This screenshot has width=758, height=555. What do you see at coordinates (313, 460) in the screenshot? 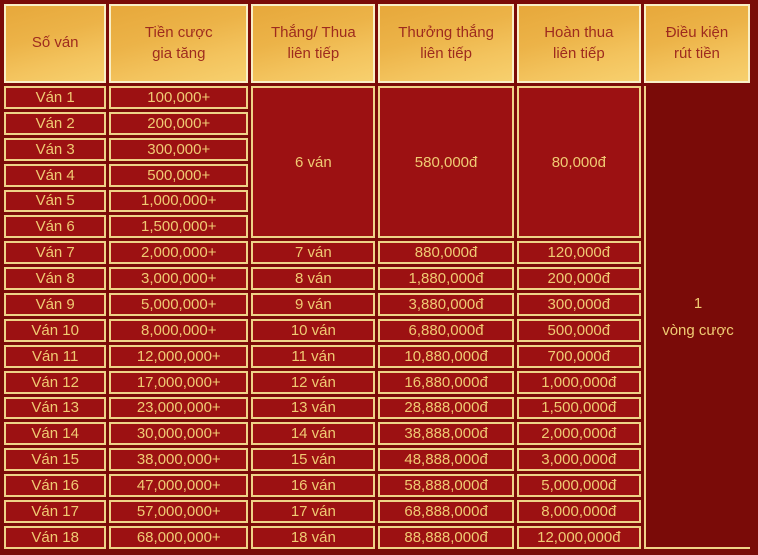
I see `streak-cell: 15 ván` at bounding box center [313, 460].